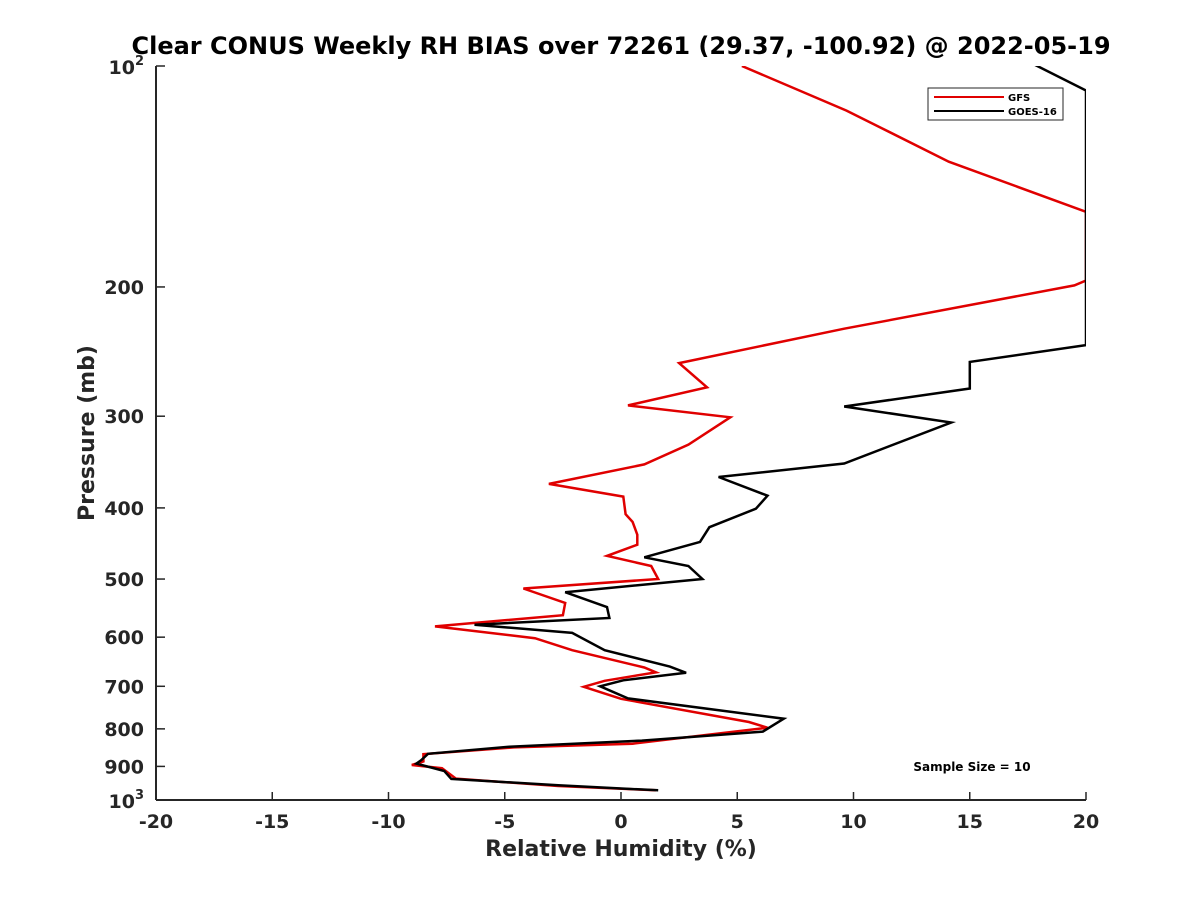  I want to click on x-tick-label: 15, so click(970, 822).